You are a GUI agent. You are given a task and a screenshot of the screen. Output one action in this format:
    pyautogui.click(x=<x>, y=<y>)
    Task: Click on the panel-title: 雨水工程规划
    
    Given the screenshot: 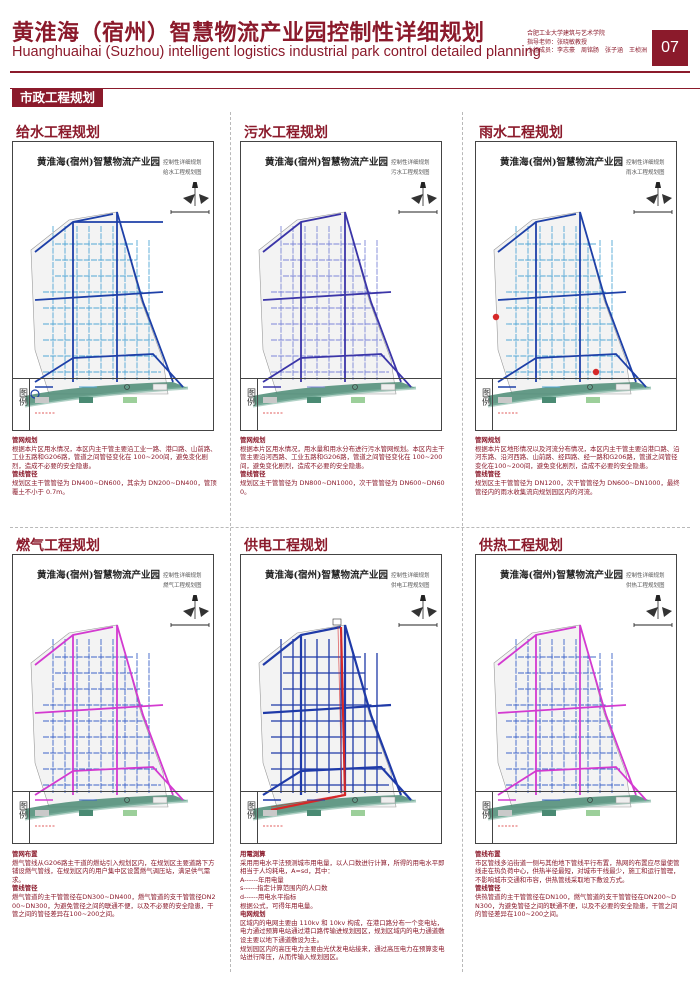 What is the action you would take?
    pyautogui.click(x=521, y=133)
    